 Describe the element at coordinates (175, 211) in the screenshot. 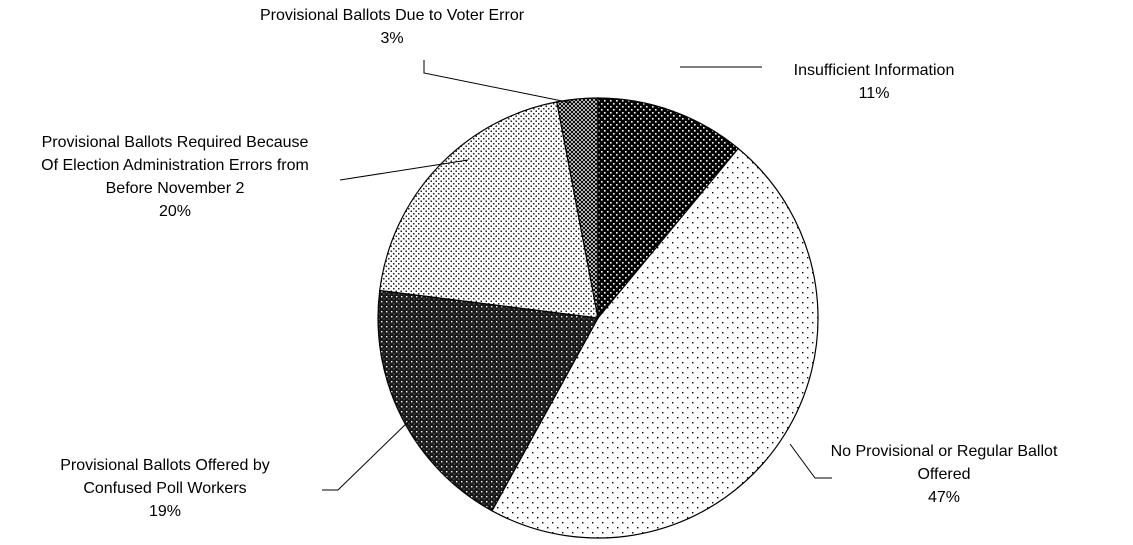

I see `slice-percent: 20%` at that location.